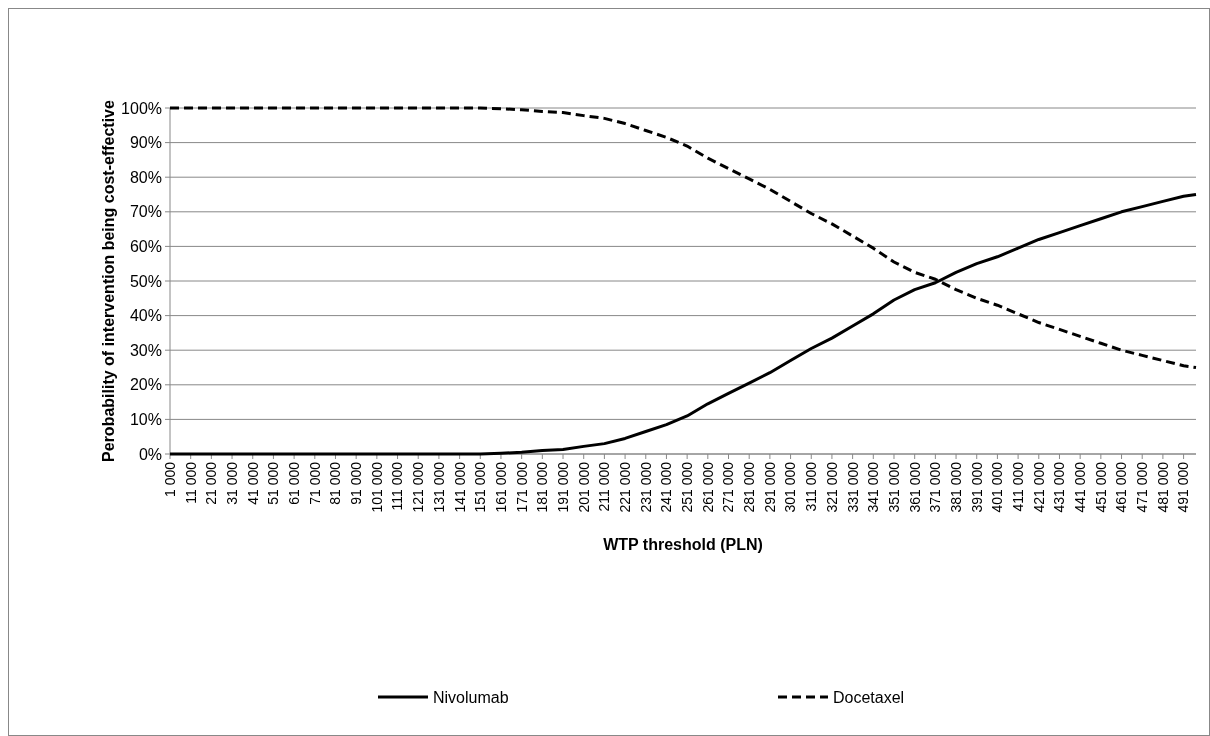  What do you see at coordinates (1038, 487) in the screenshot?
I see `x-tick-label: 421 000` at bounding box center [1038, 487].